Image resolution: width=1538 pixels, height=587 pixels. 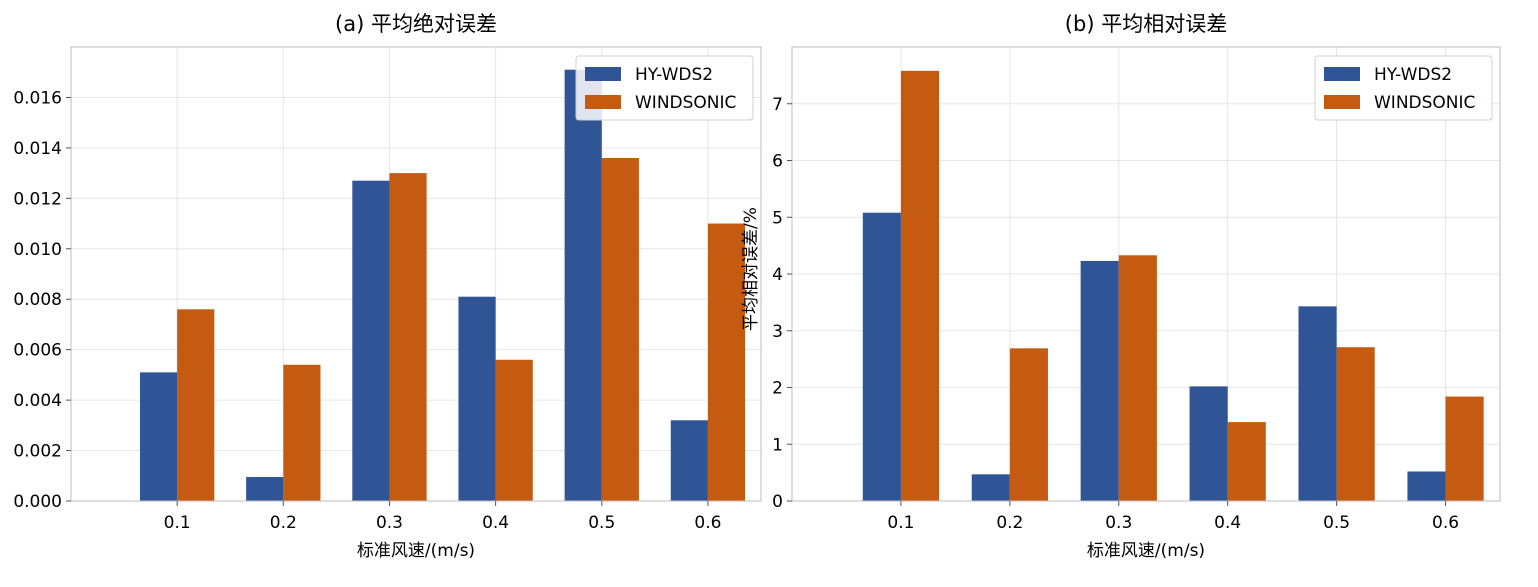 I want to click on y-tick-label: 0.014, so click(x=37, y=149).